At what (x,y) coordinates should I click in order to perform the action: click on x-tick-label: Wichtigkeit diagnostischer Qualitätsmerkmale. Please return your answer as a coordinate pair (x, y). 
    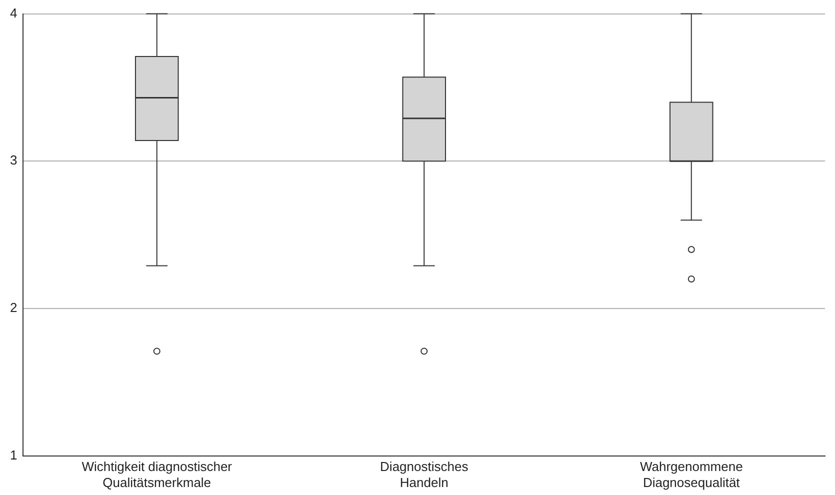
    Looking at the image, I should click on (157, 474).